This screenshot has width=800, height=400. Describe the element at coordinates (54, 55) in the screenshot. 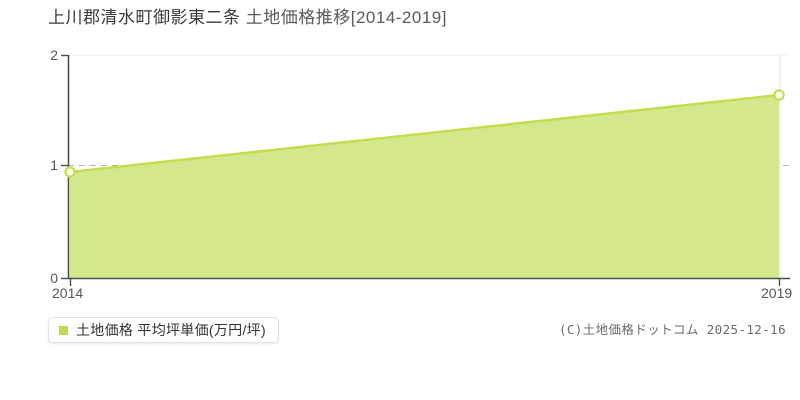

I see `y-axis-tick-label-2: 2` at that location.